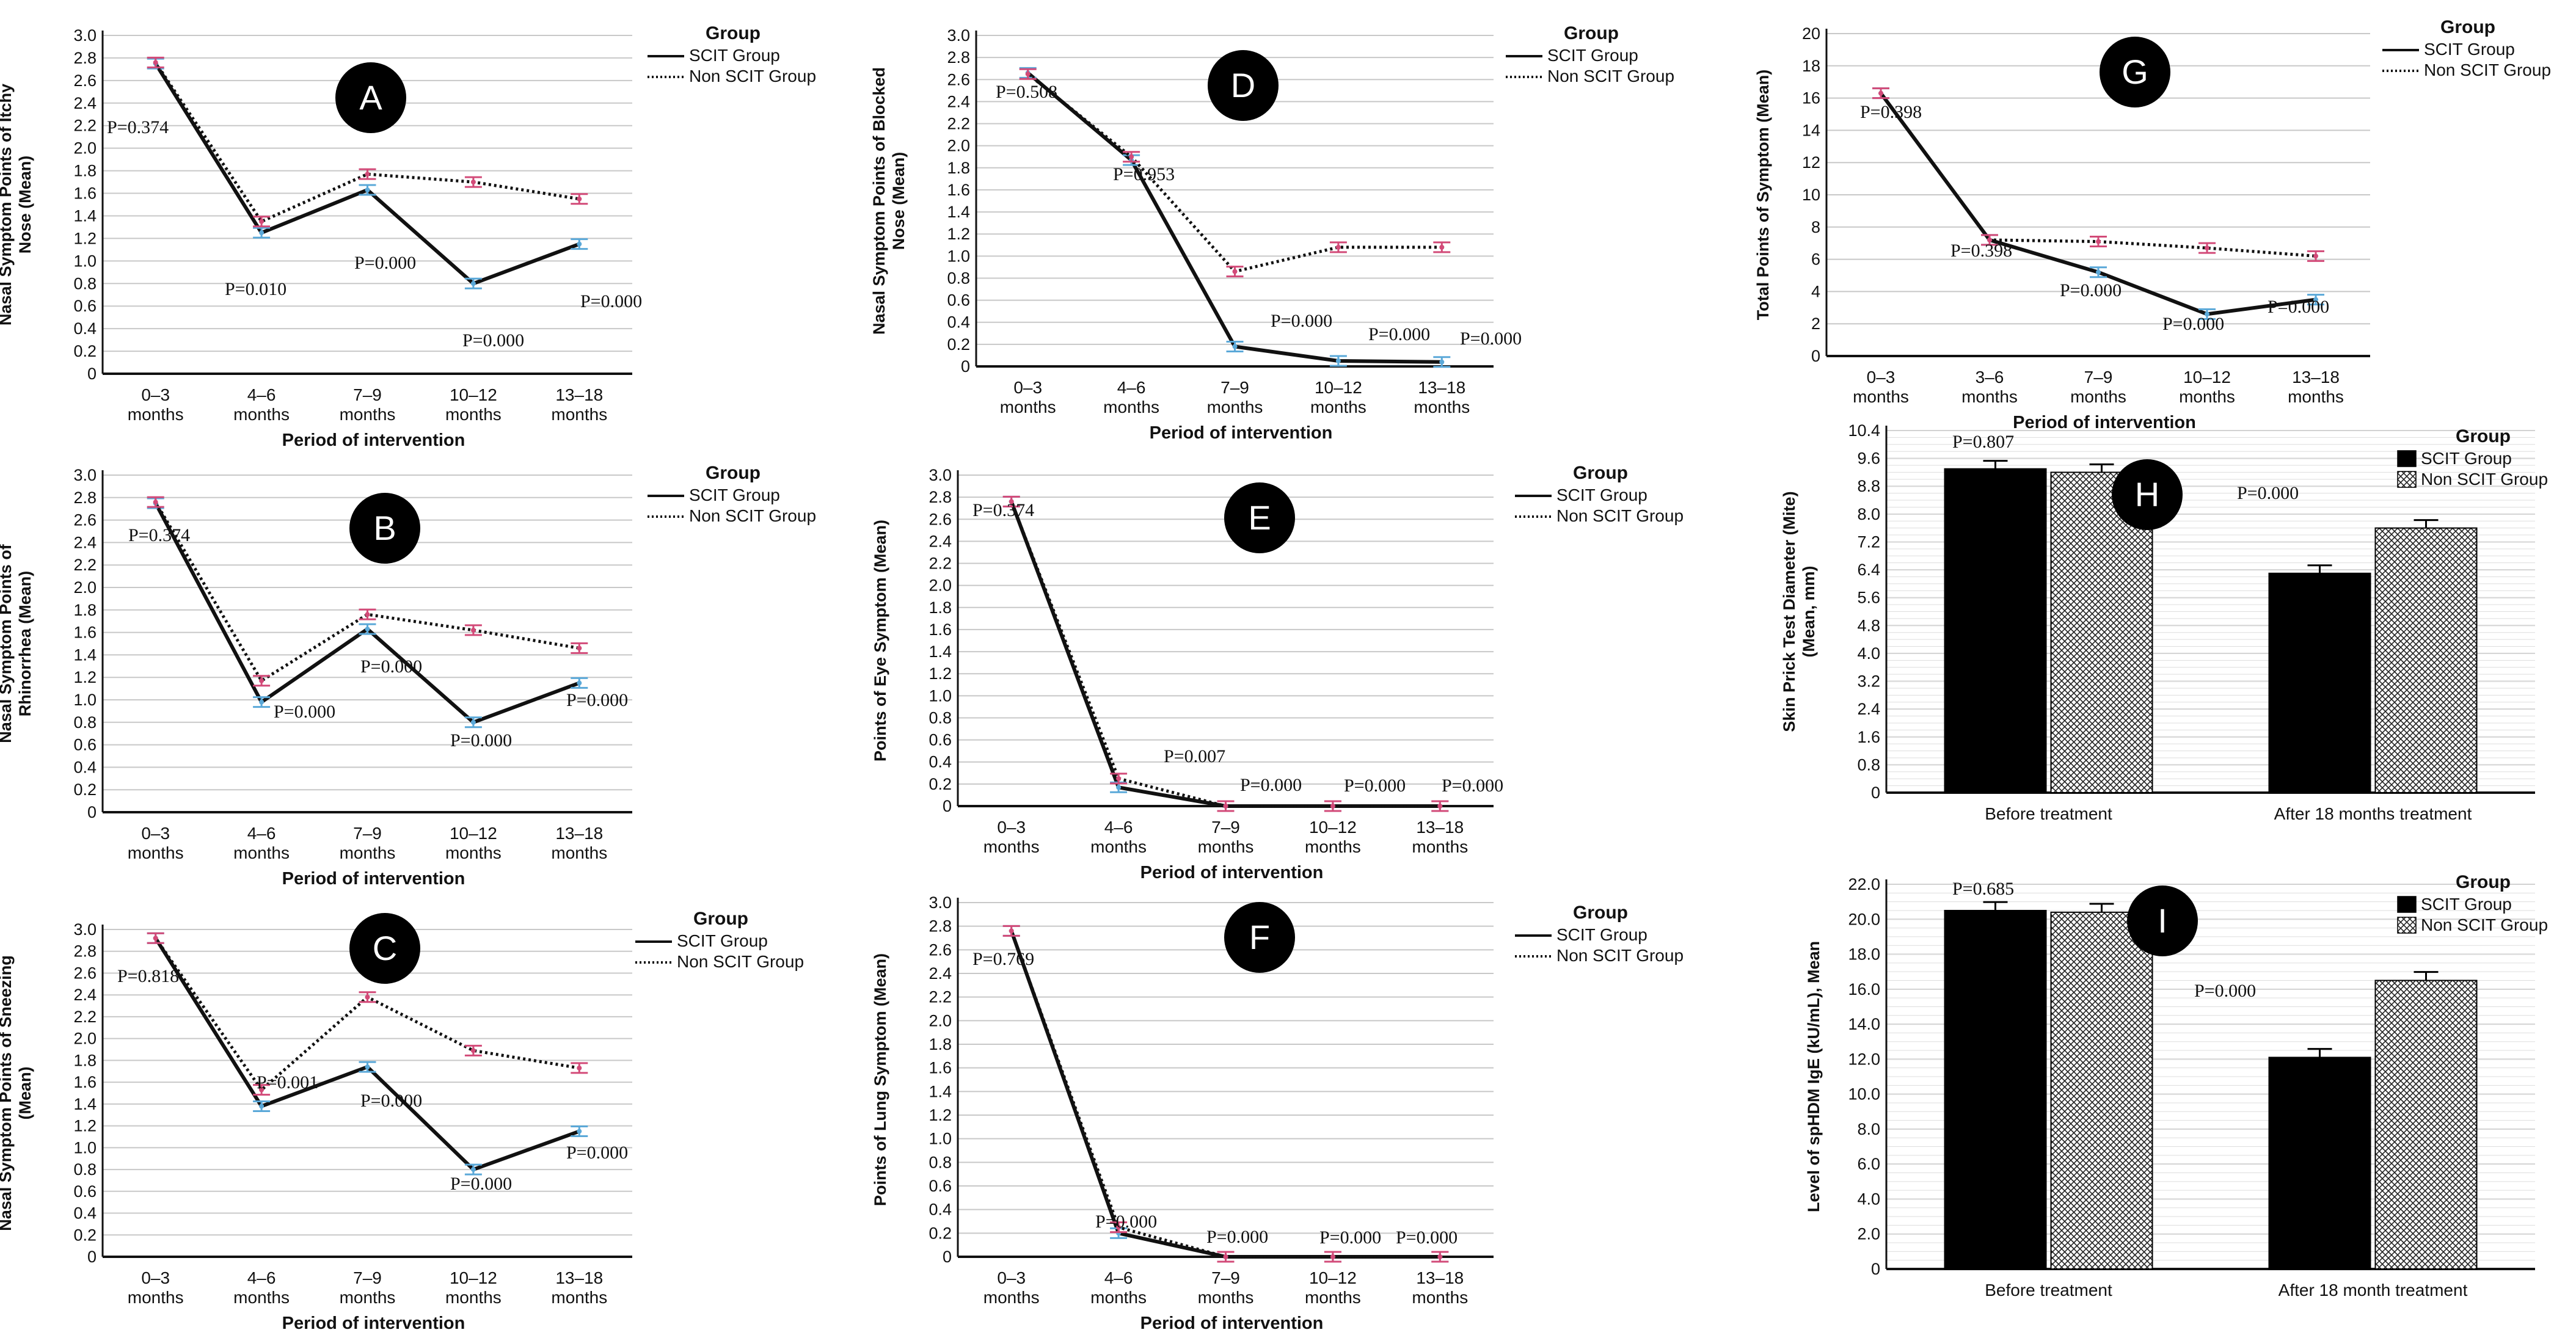  I want to click on y-axis-label: Nasal Symptom Points of, so click(8, 643).